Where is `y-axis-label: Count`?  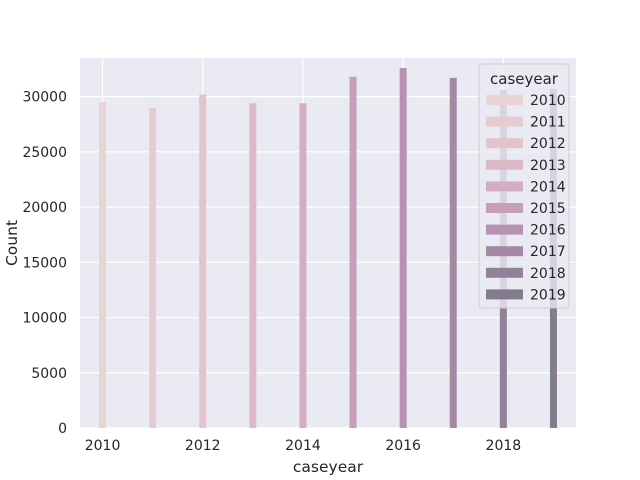
y-axis-label: Count is located at coordinates (12, 243).